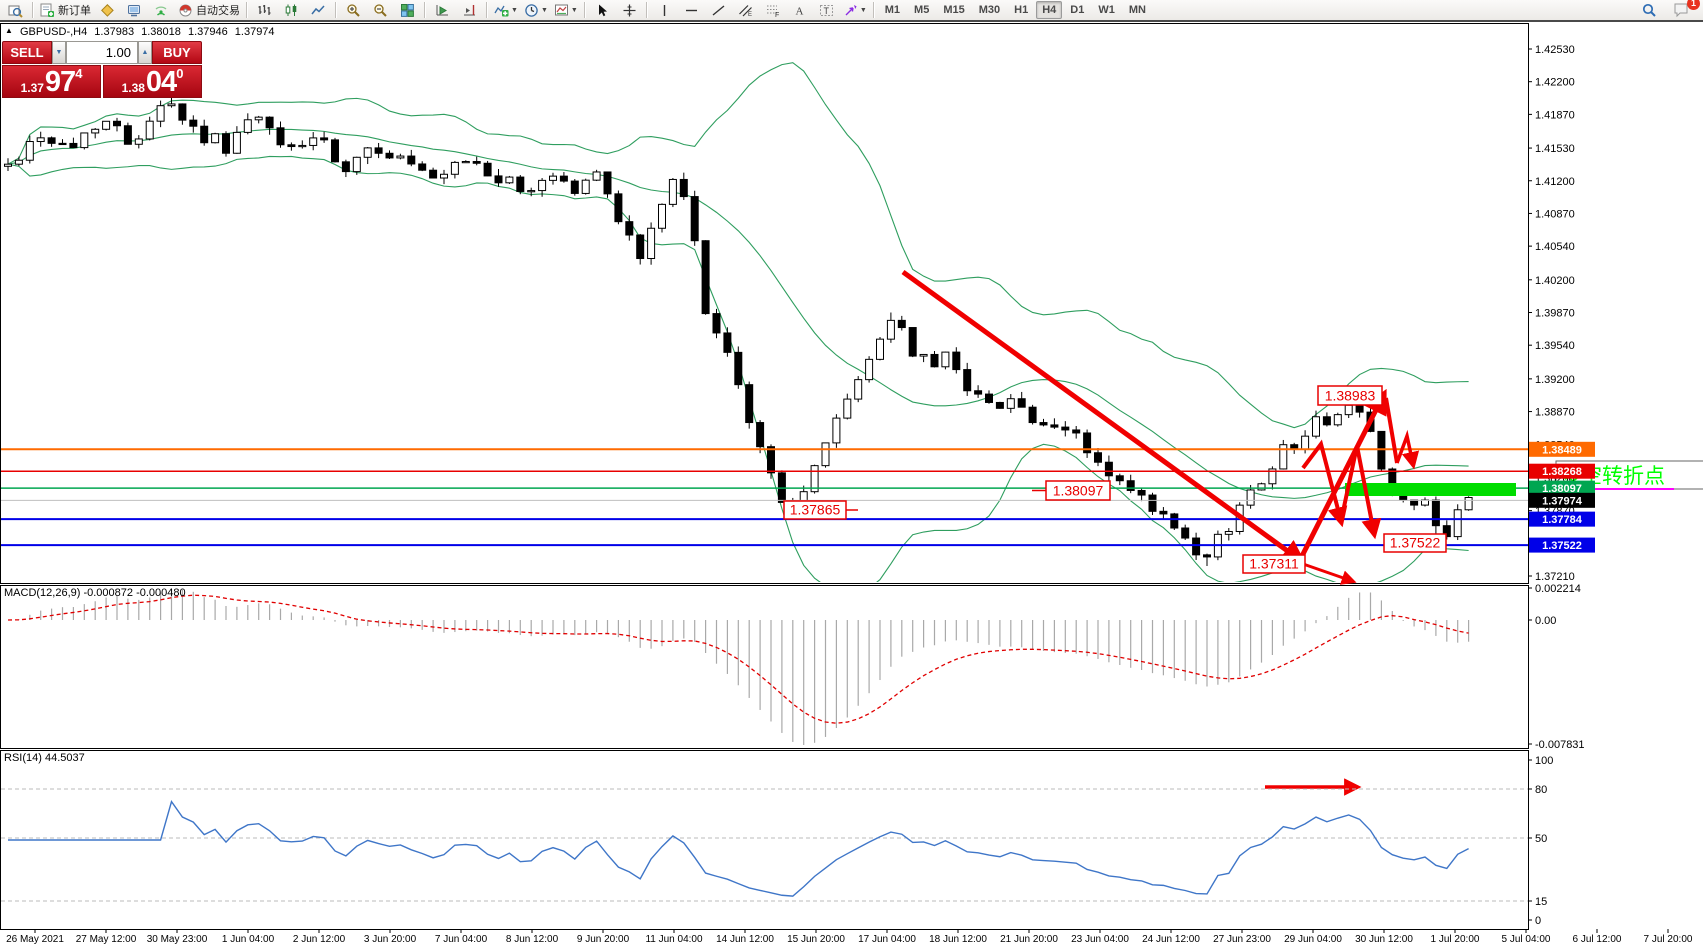 The width and height of the screenshot is (1703, 945). Describe the element at coordinates (442, 10) in the screenshot. I see `auto-scroll-button` at that location.